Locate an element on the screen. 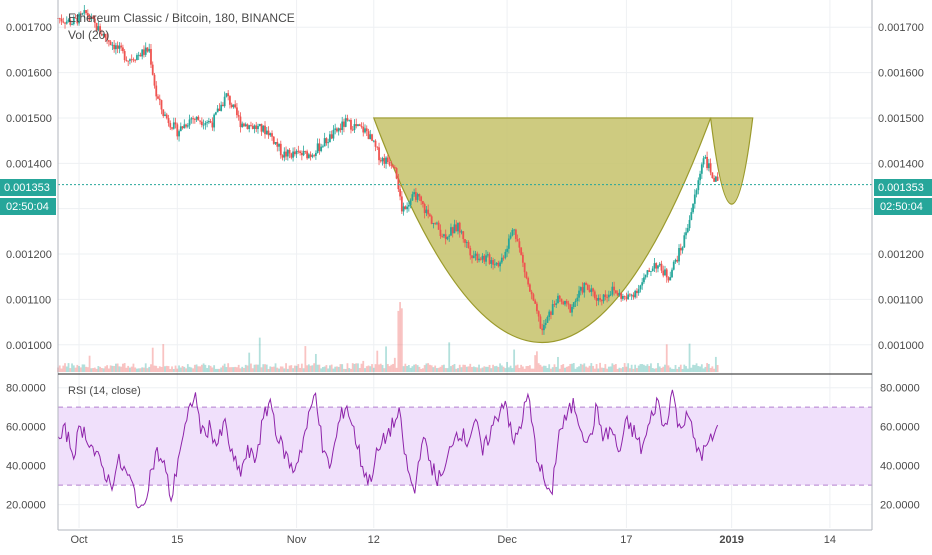 This screenshot has width=932, height=555. price-tick-label-right: 0.001000 is located at coordinates (901, 346).